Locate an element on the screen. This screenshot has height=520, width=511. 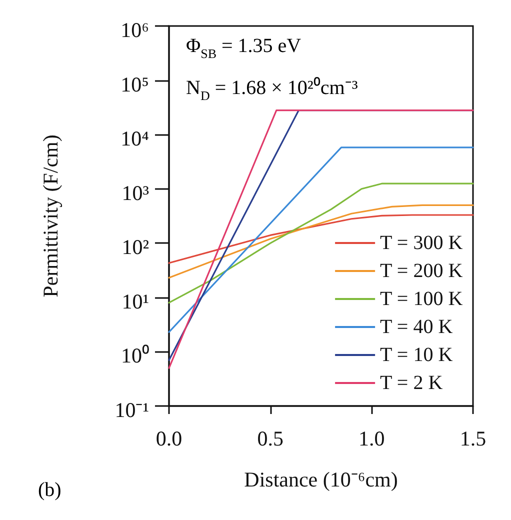
y-tick-label: 10⁵ is located at coordinates (134, 84).